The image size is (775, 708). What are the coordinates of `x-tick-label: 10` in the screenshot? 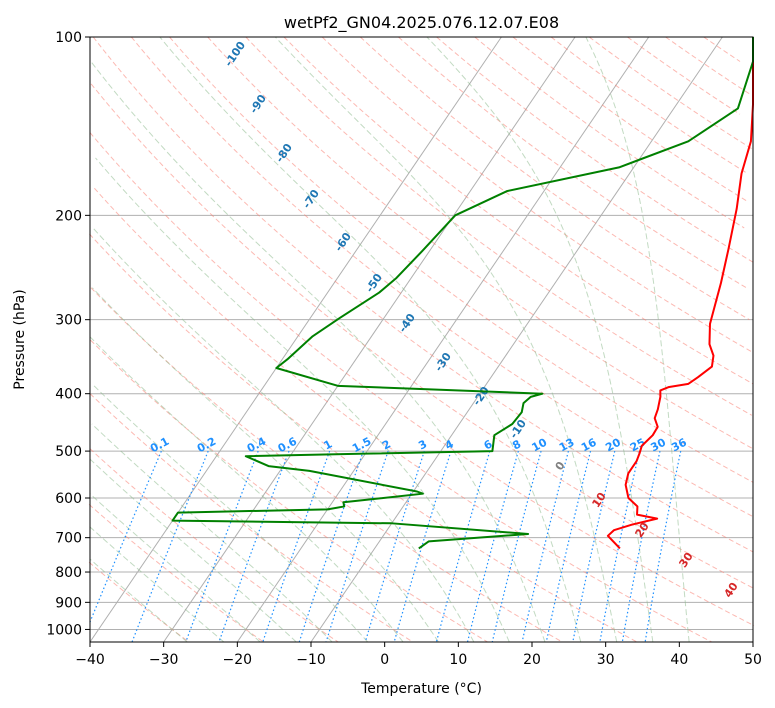 It's located at (458, 660).